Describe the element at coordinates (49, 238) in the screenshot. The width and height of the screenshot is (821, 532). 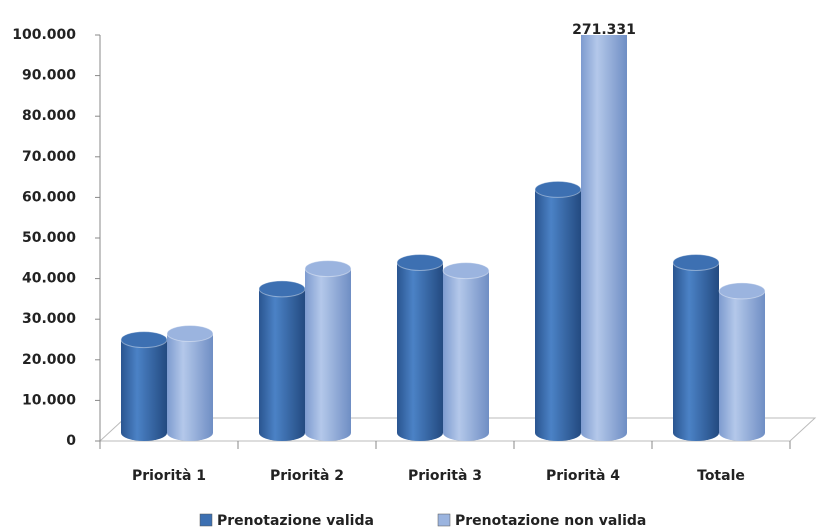
I see `y-tick-label: 50.000` at that location.